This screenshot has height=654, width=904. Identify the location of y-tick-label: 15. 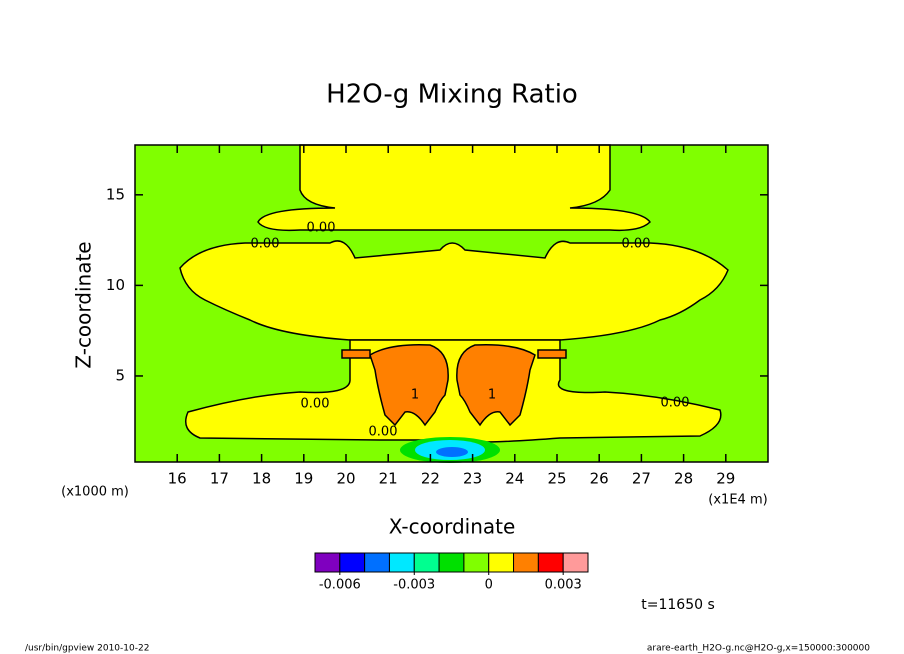
(115, 194).